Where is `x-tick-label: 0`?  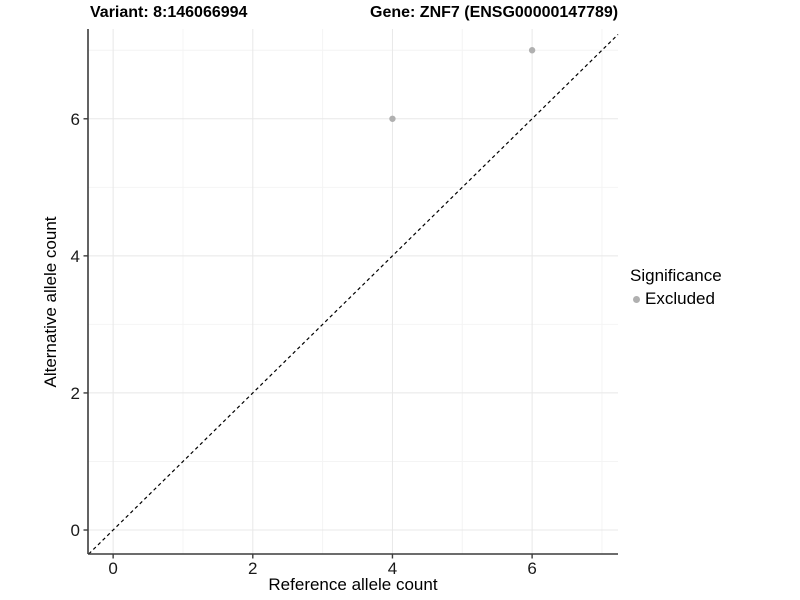 x-tick-label: 0 is located at coordinates (112, 568).